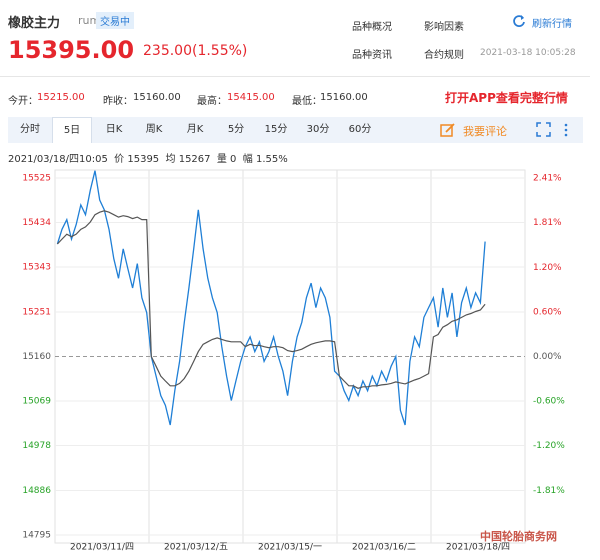 Image resolution: width=600 pixels, height=560 pixels. Describe the element at coordinates (444, 27) in the screenshot. I see `link: 影响因素` at that location.